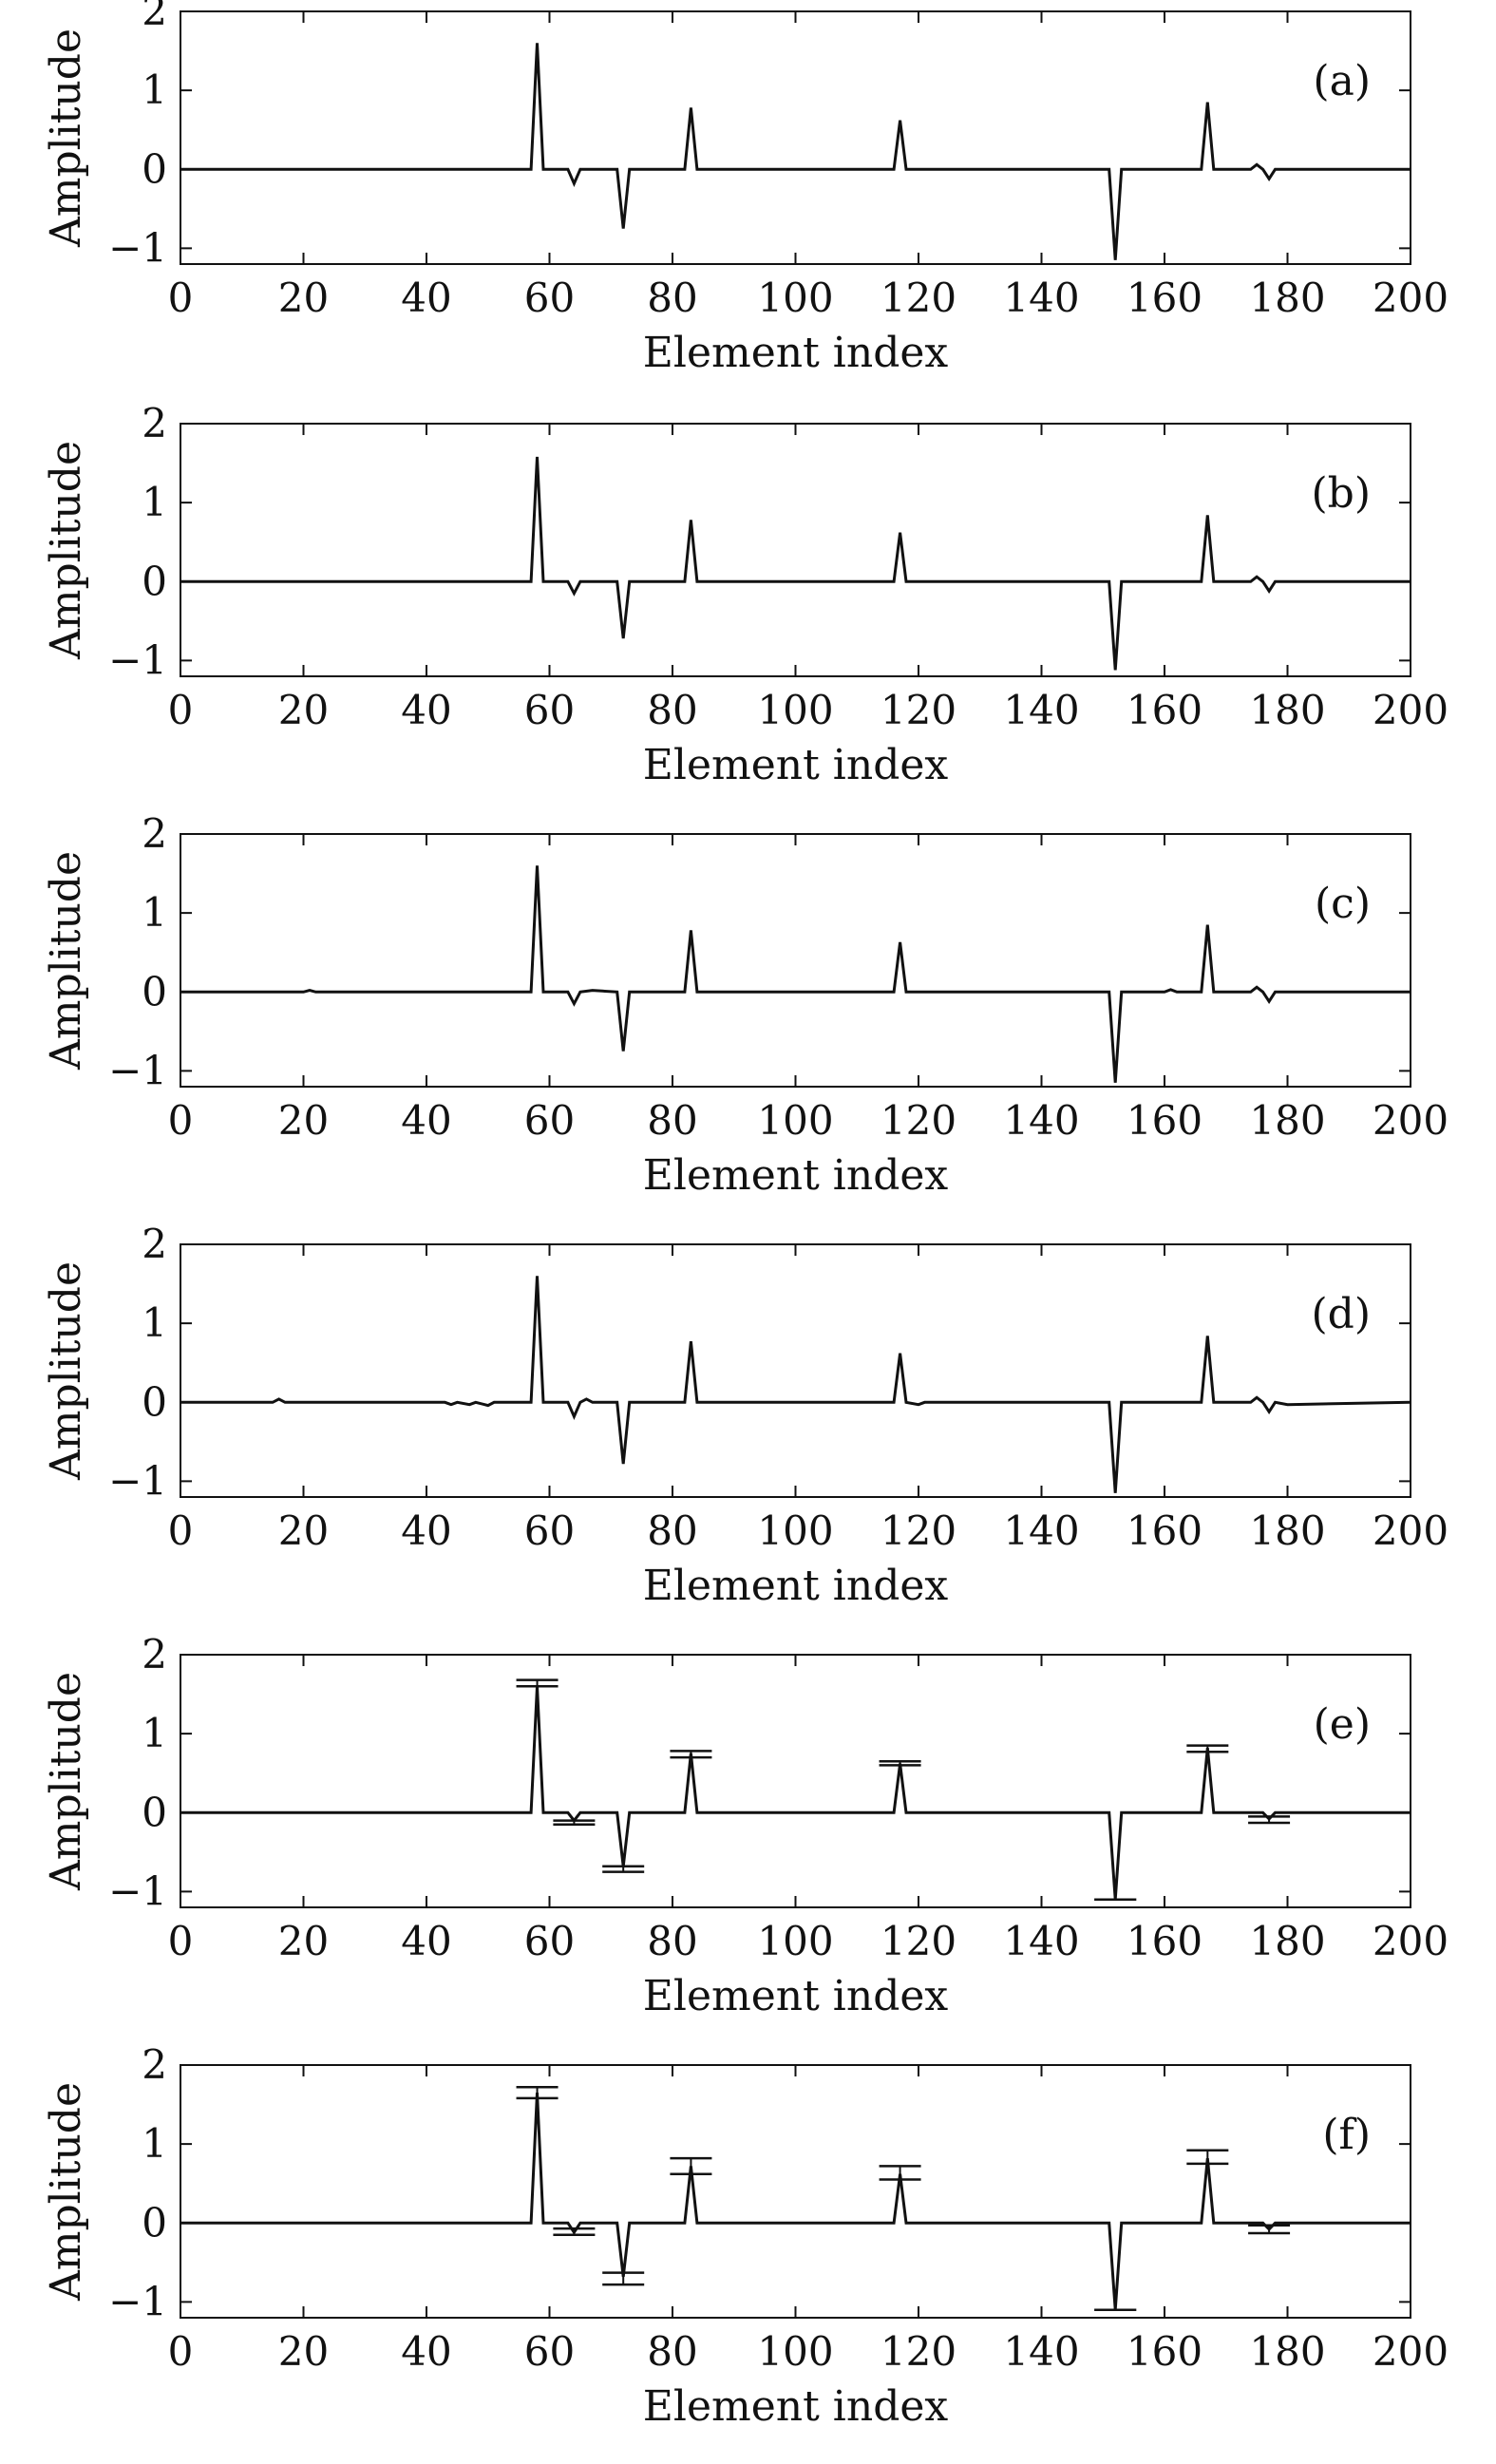 This screenshot has width=1496, height=2464. Describe the element at coordinates (1342, 493) in the screenshot. I see `panel-label: (b)` at that location.